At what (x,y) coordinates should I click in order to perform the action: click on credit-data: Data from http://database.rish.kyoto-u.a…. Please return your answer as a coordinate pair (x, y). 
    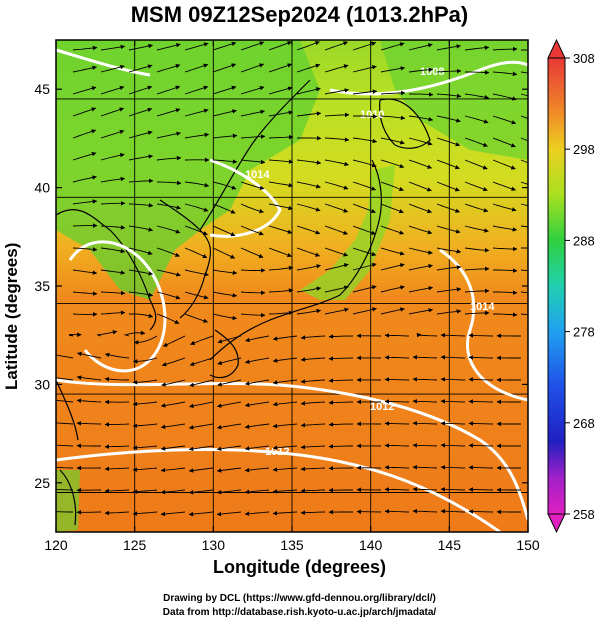
    Looking at the image, I should click on (299, 612).